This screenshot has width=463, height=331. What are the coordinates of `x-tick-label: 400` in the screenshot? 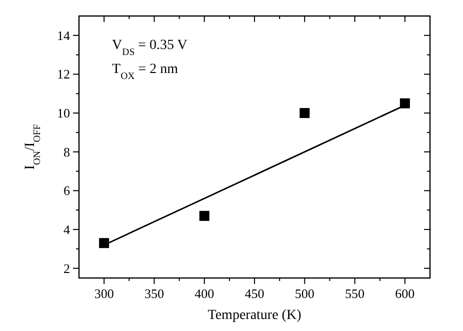 It's located at (204, 293).